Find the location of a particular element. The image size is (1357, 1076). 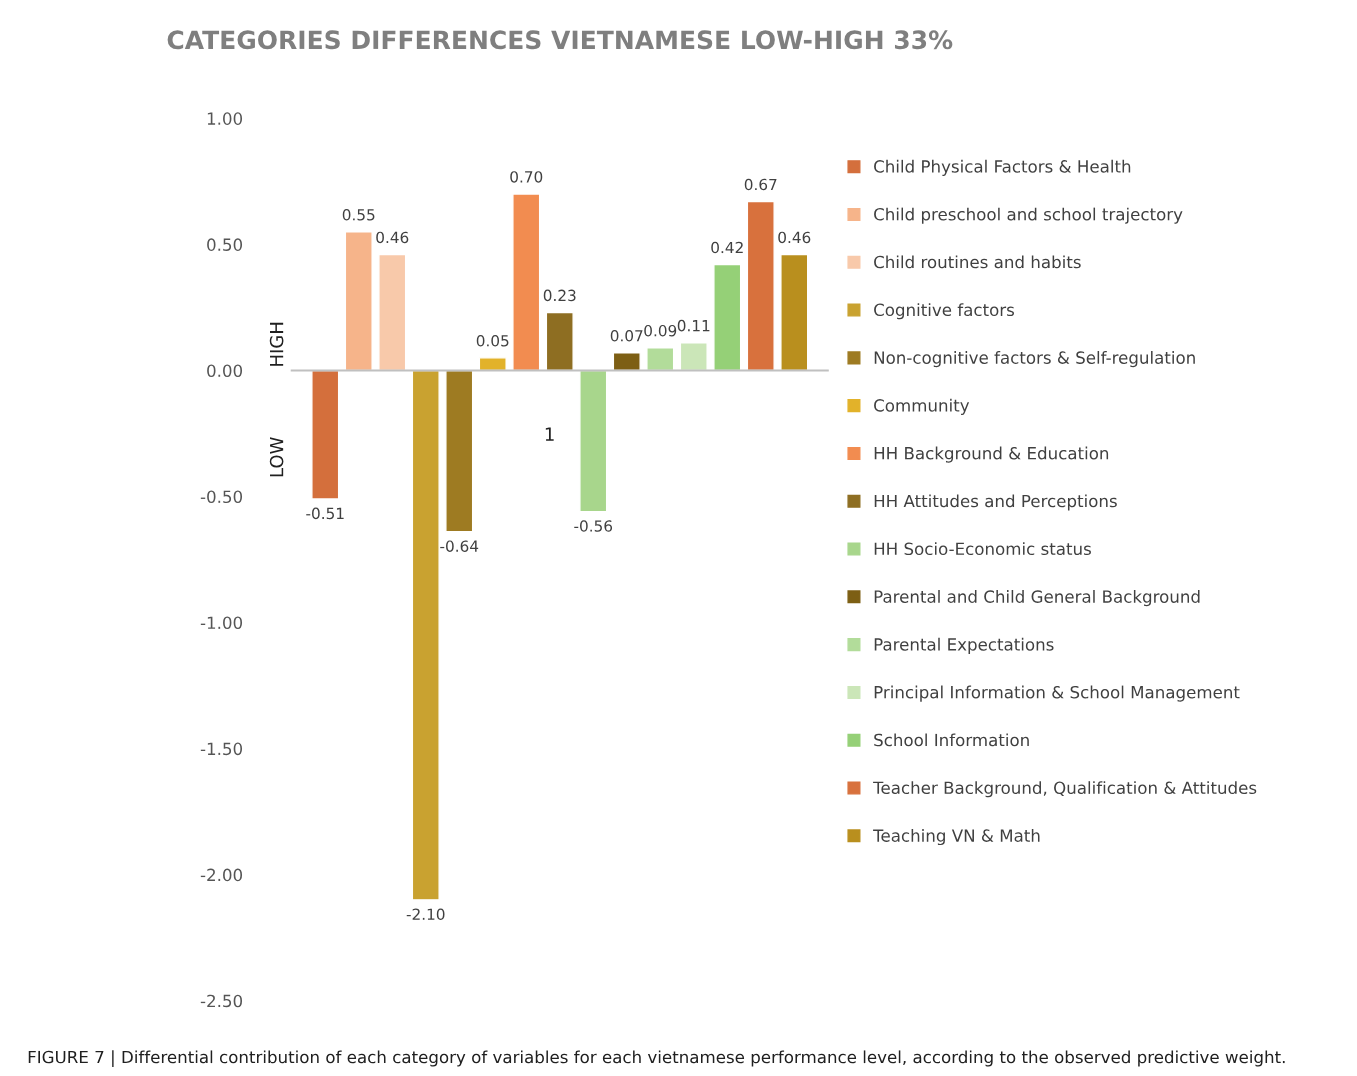

data-label: 0.23 is located at coordinates (559, 295).